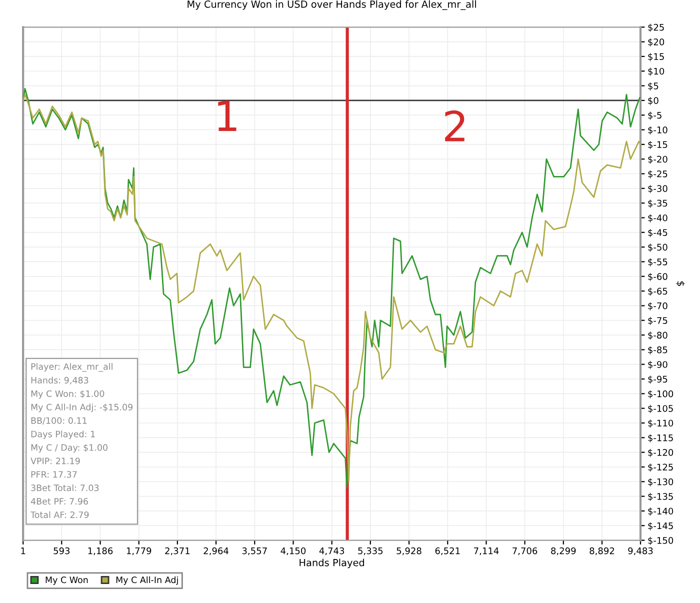 The image size is (700, 603). Describe the element at coordinates (454, 126) in the screenshot. I see `annotation: 2` at that location.